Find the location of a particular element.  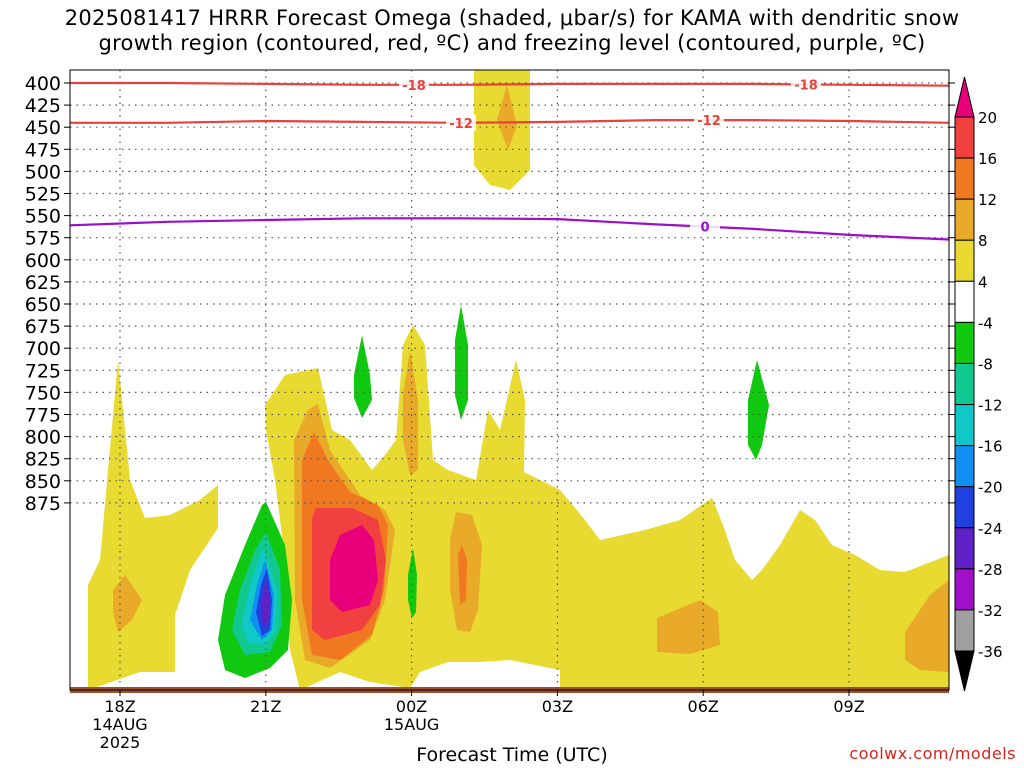

y-tick-label: 725 is located at coordinates (43, 371).